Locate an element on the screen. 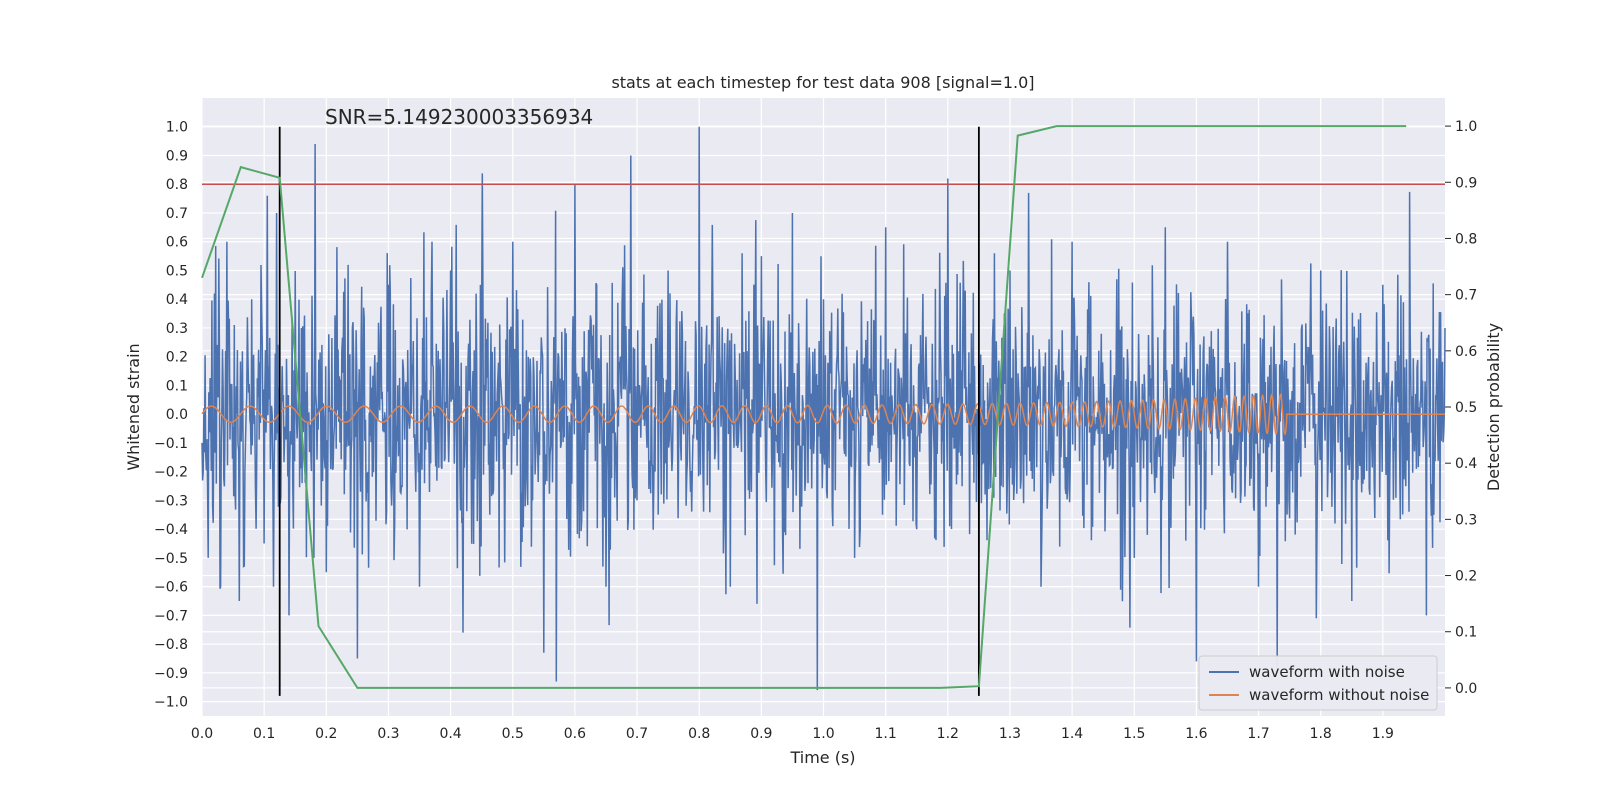 Image resolution: width=1600 pixels, height=800 pixels. legend-box is located at coordinates (1318, 683).